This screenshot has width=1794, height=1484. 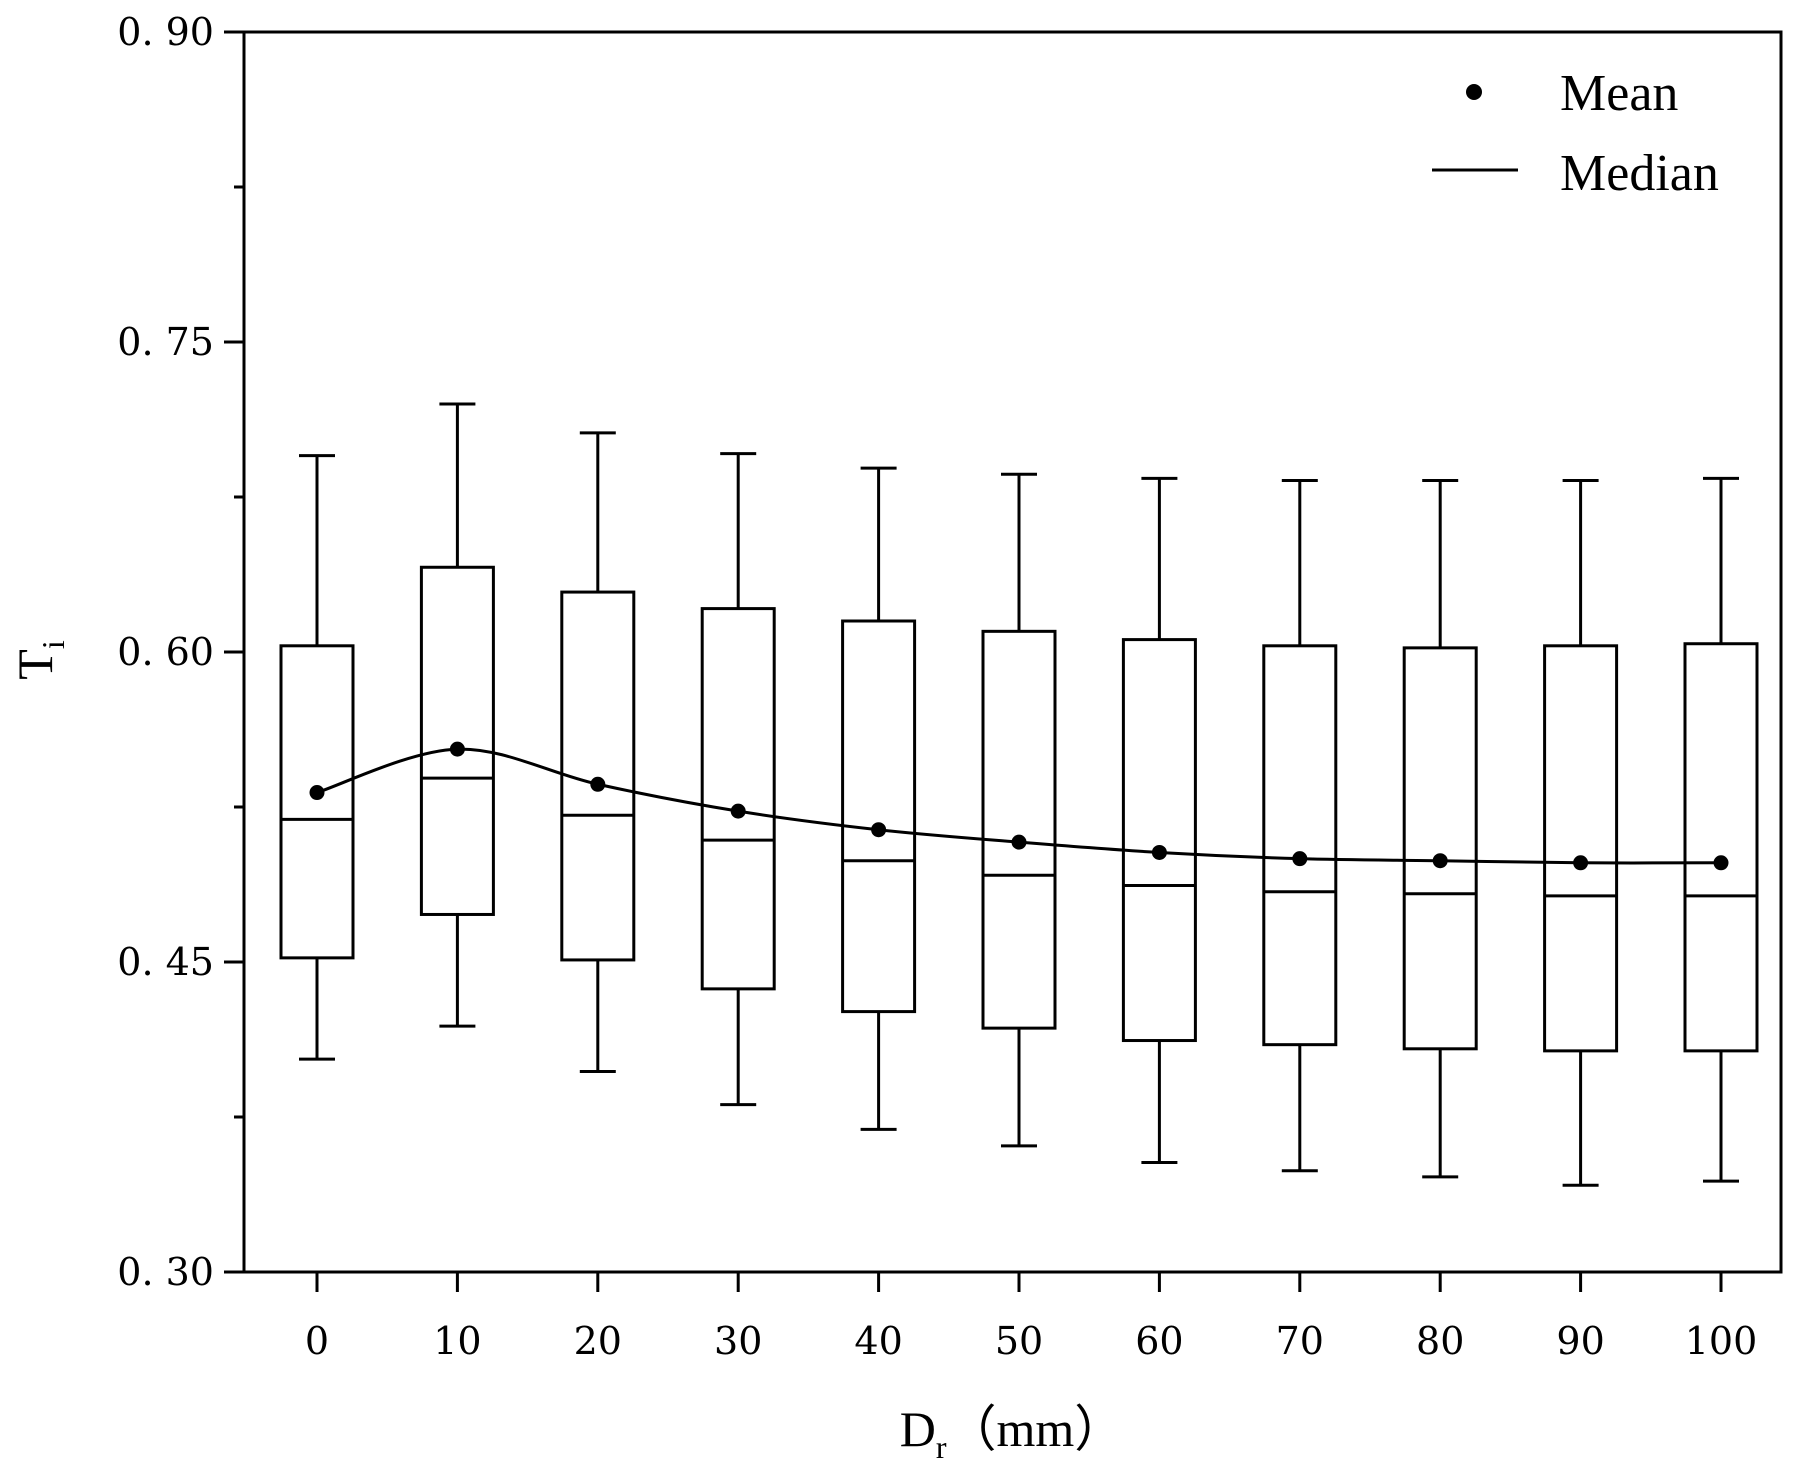 I want to click on x-tick-label: 20, so click(x=598, y=1341).